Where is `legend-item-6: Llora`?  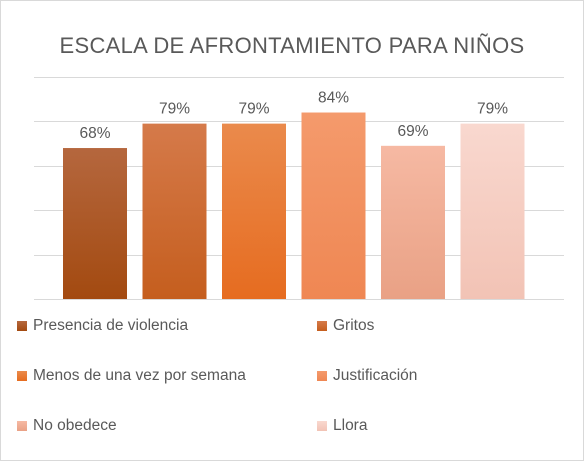 legend-item-6: Llora is located at coordinates (342, 426).